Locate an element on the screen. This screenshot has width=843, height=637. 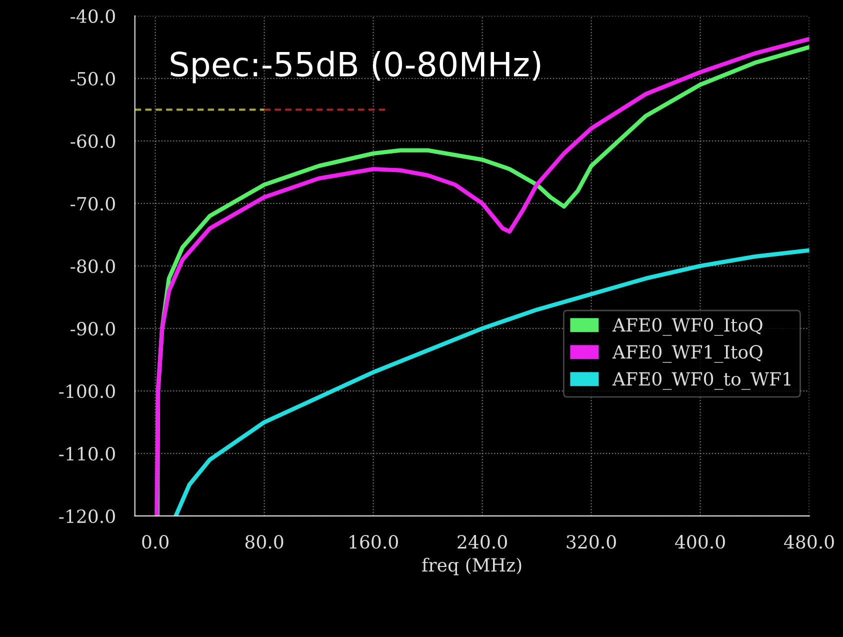
y-tick-label: -120.0 is located at coordinates (87, 516).